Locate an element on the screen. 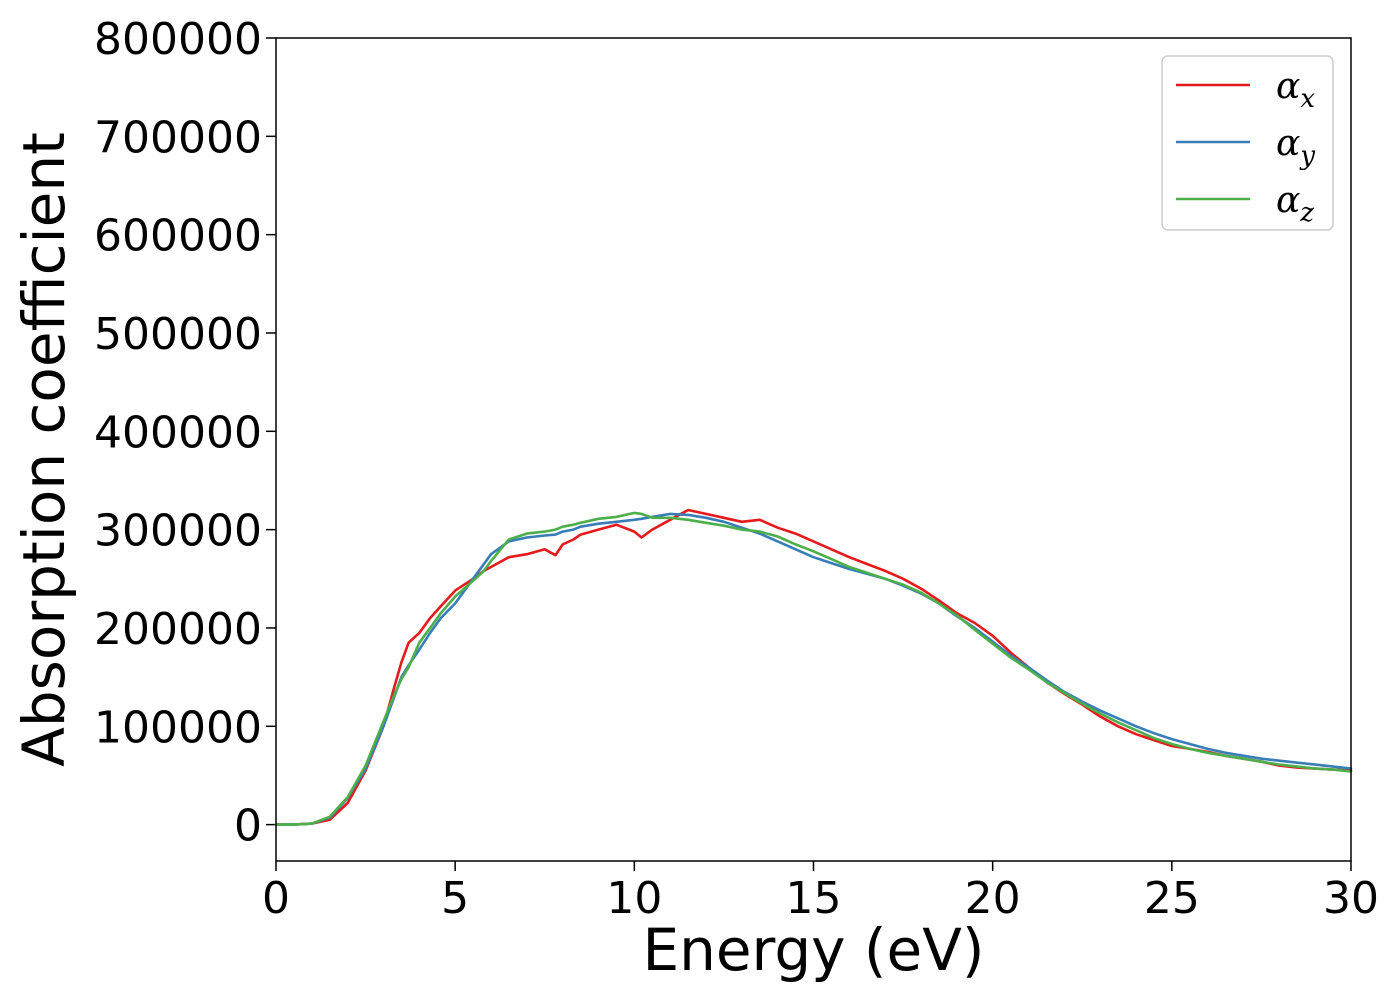  y-tick-label: 600000 is located at coordinates (178, 236).